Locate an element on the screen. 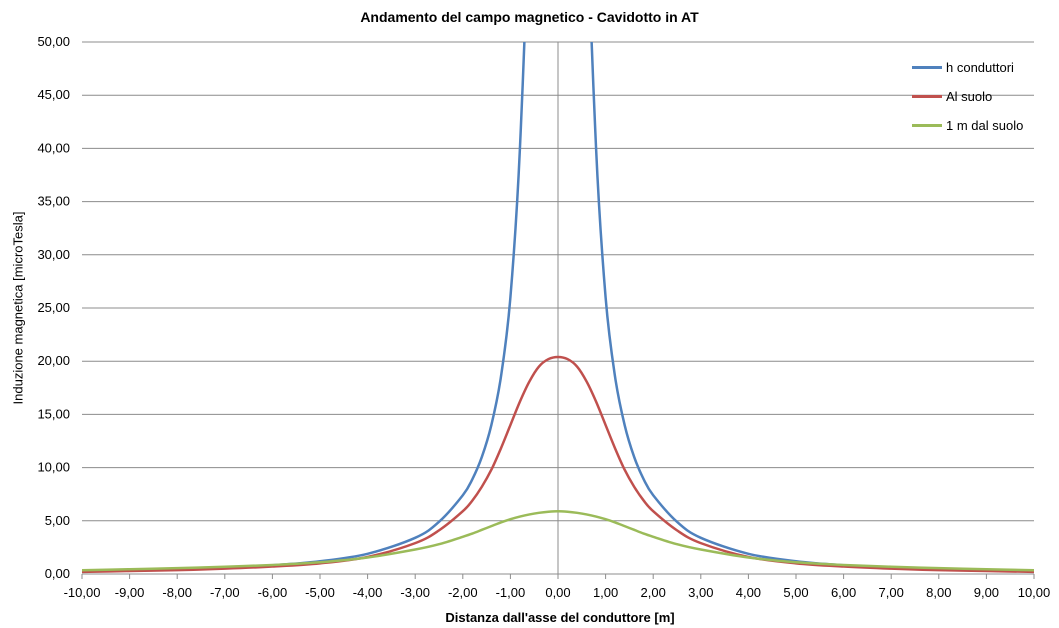  y-tick-label: 0,00 is located at coordinates (57, 573).